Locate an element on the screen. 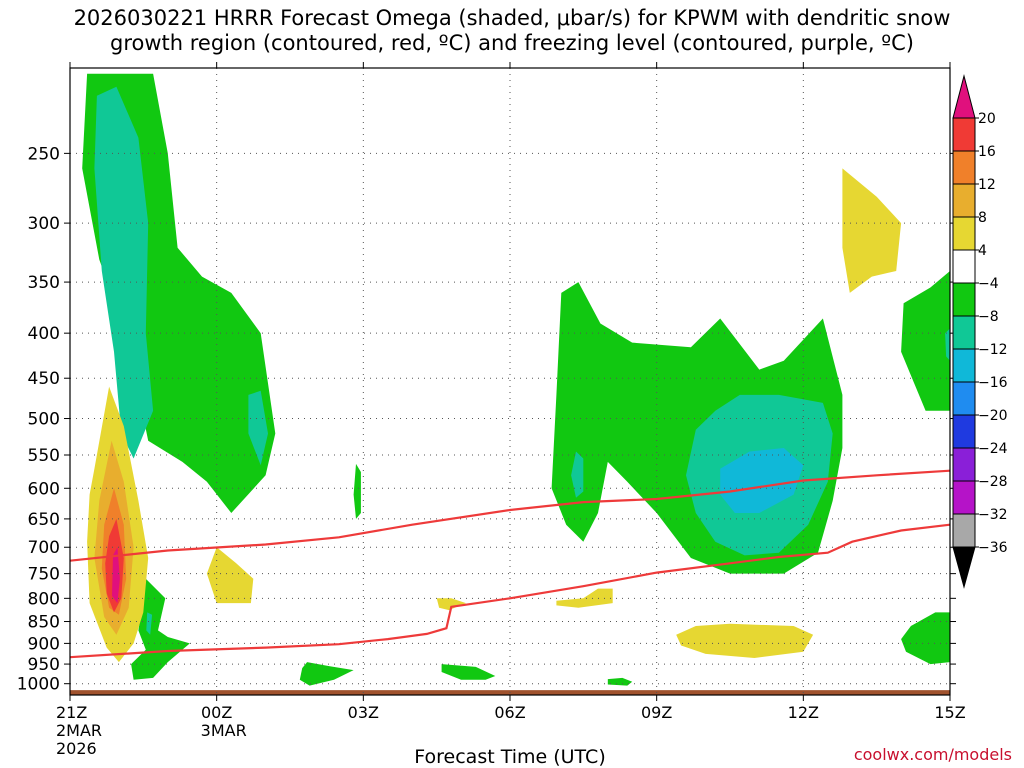 The height and width of the screenshot is (768, 1024). colorbar-label: 8 is located at coordinates (982, 218).